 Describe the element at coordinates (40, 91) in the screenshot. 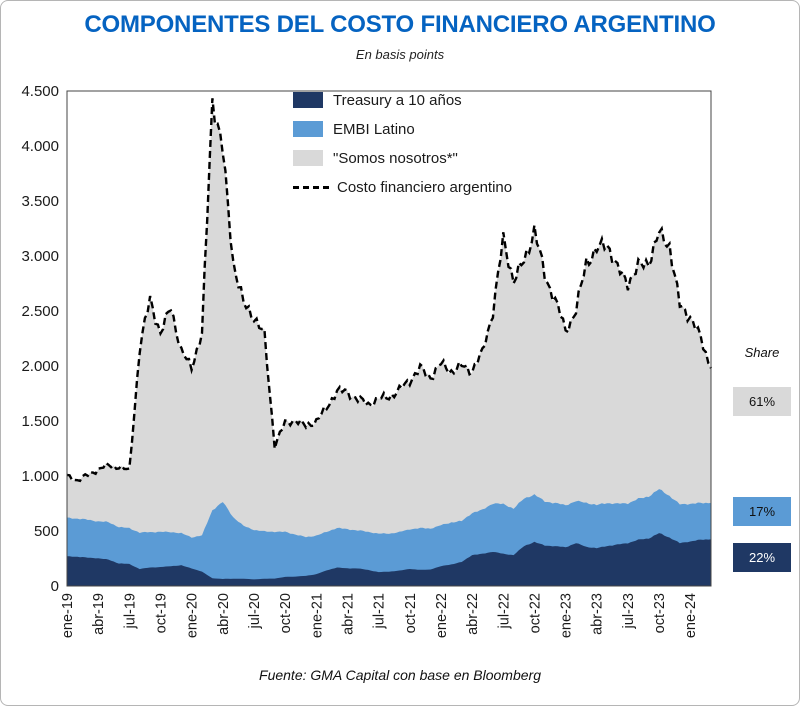

I see `svg-text: 4.500` at that location.